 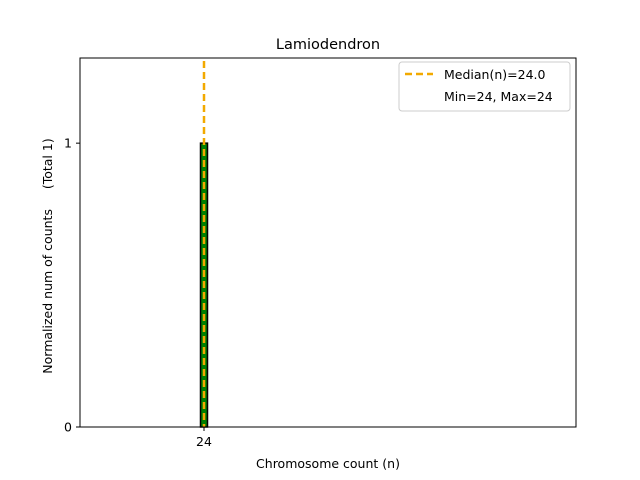 I want to click on legend: Median(n)=24.0 Min=24, Max=24, so click(x=484, y=86).